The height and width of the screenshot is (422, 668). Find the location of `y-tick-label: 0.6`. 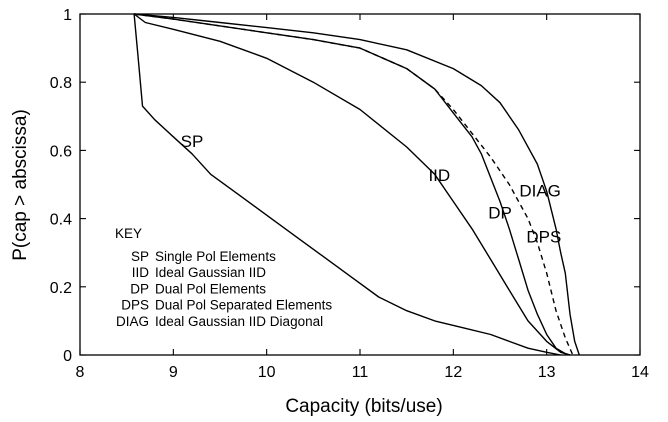

y-tick-label: 0.6 is located at coordinates (61, 151).